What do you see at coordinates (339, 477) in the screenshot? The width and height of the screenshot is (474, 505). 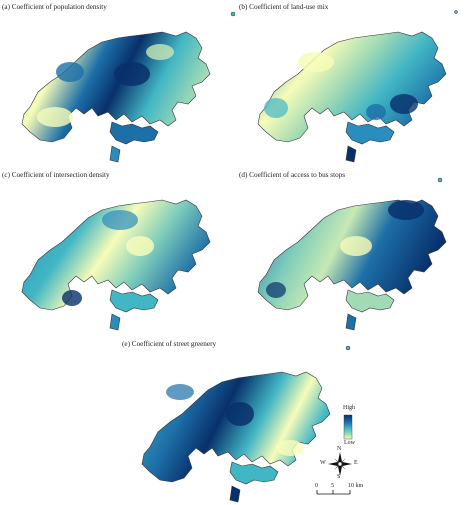 I see `compass-s: S` at bounding box center [339, 477].